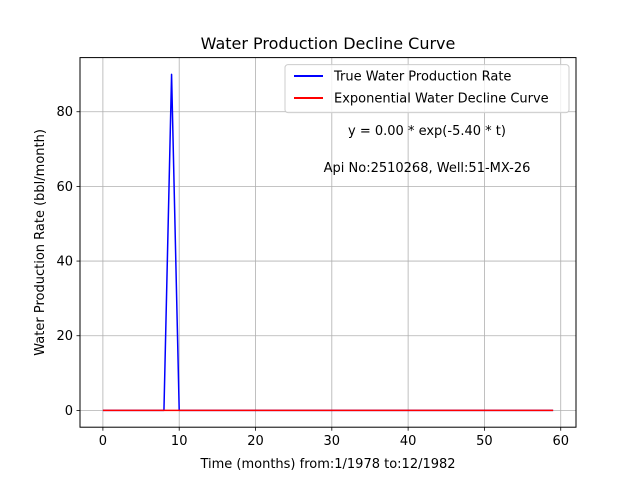  Describe the element at coordinates (422, 77) in the screenshot. I see `legend-label-true-rate: True Water Production Rate` at that location.